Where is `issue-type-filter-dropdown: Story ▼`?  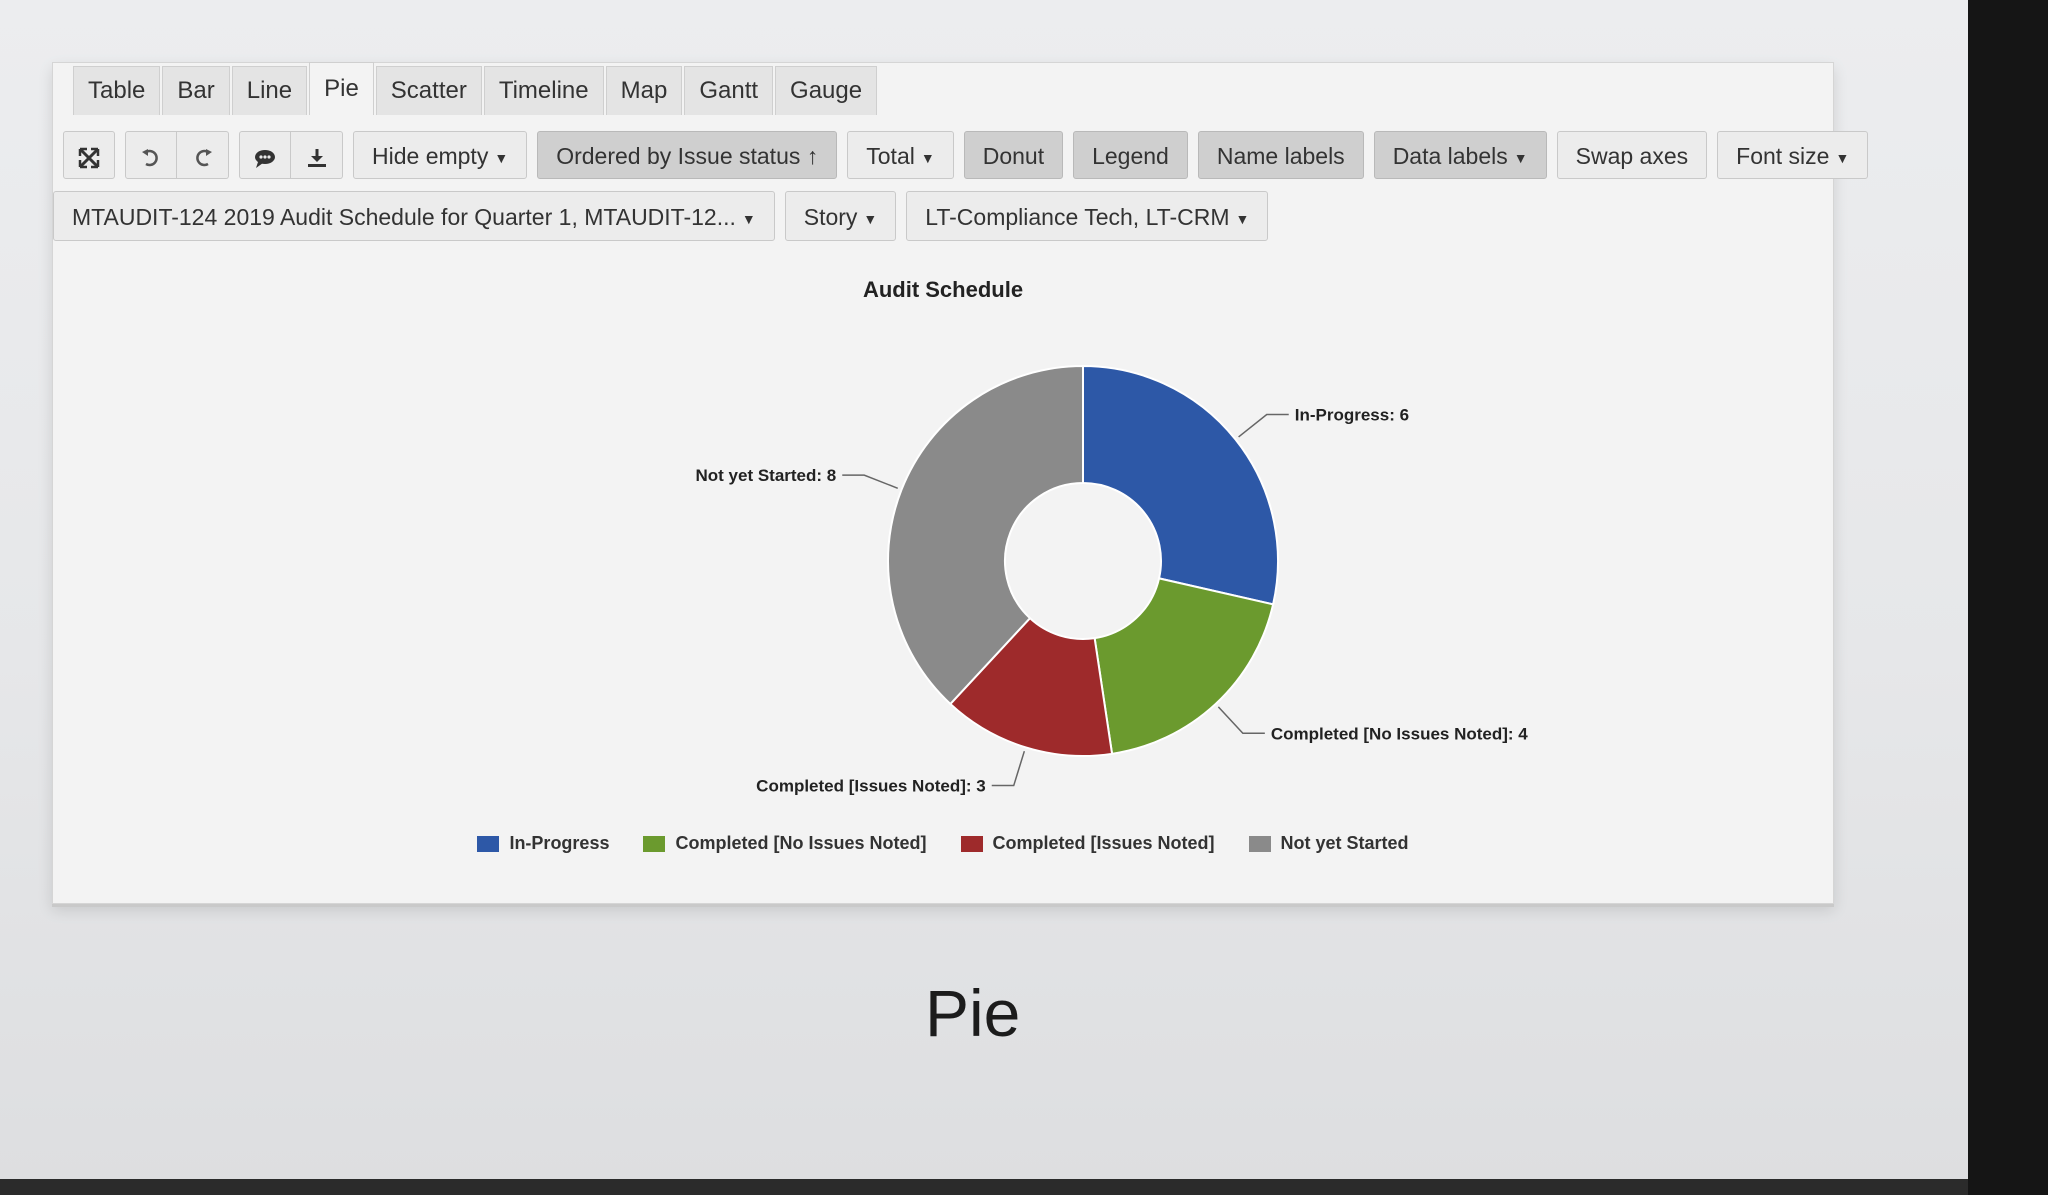 issue-type-filter-dropdown: Story ▼ is located at coordinates (840, 216).